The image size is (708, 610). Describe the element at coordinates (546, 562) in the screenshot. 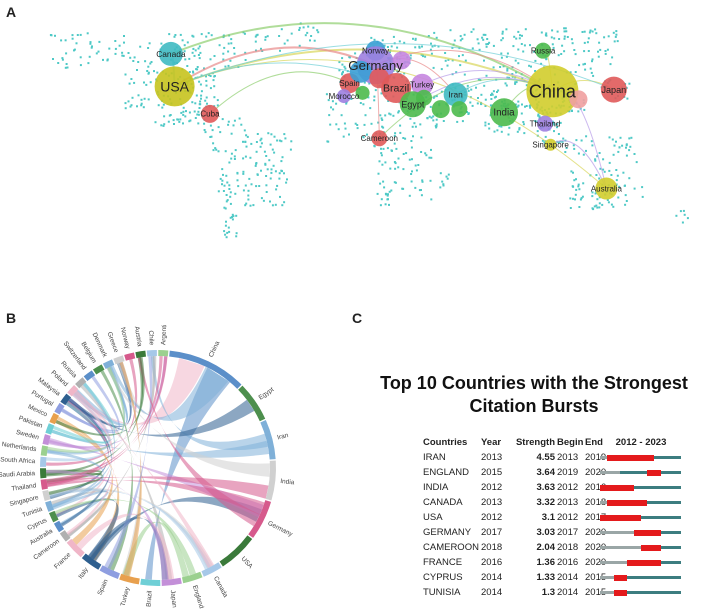

I see `burst-strength: 1.36` at that location.